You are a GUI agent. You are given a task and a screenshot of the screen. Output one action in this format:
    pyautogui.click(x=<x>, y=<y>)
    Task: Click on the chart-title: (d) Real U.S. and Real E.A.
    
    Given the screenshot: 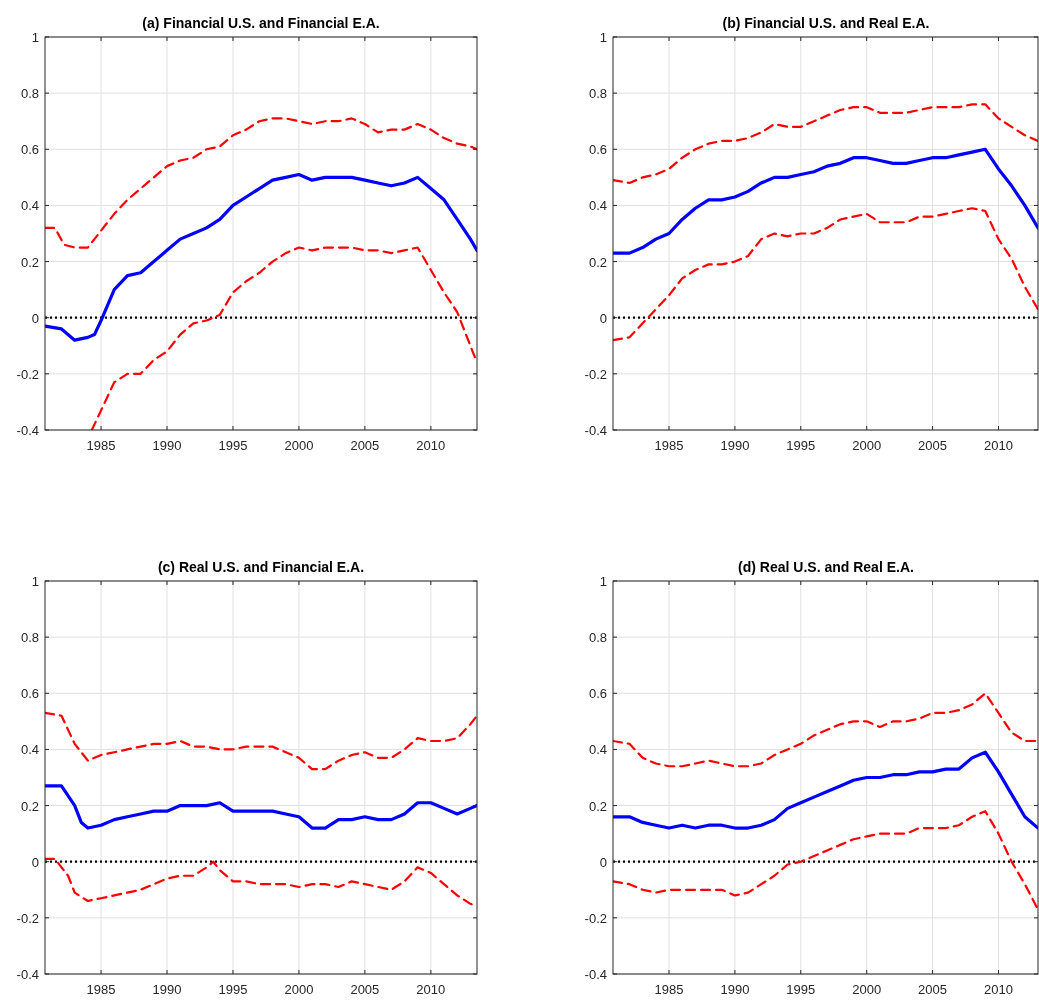 What is the action you would take?
    pyautogui.click(x=826, y=567)
    